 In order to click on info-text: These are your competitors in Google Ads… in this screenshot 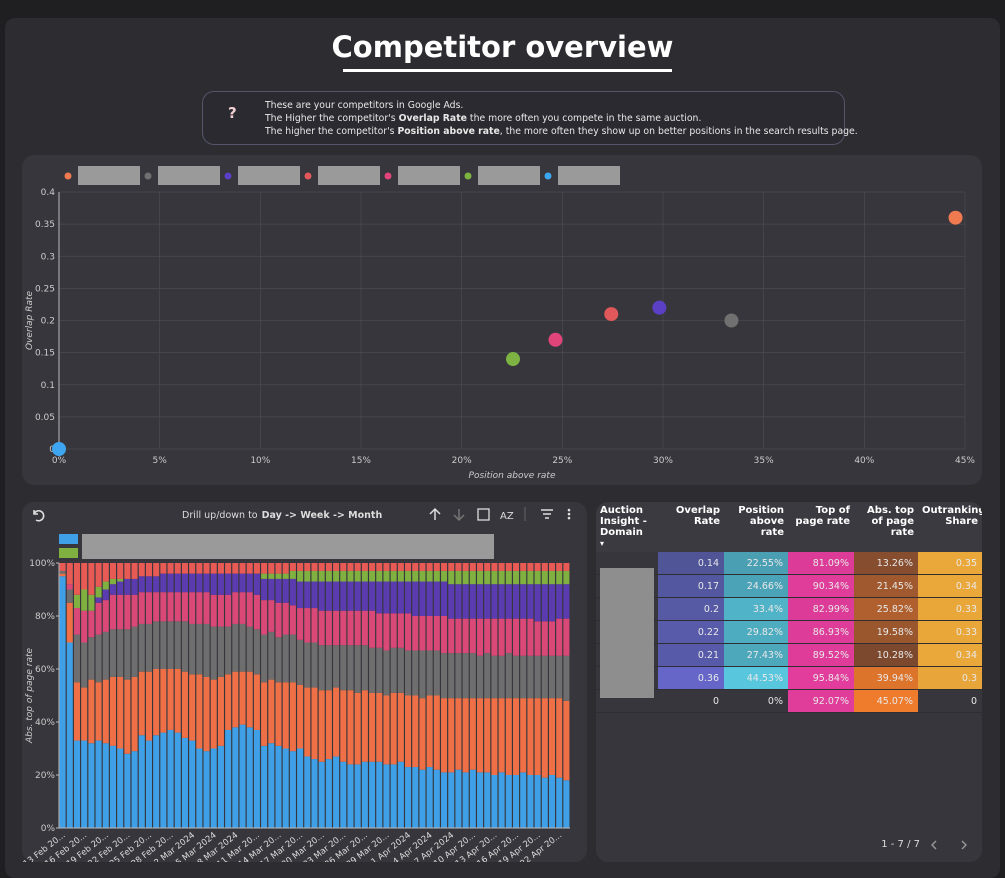, I will do `click(364, 105)`.